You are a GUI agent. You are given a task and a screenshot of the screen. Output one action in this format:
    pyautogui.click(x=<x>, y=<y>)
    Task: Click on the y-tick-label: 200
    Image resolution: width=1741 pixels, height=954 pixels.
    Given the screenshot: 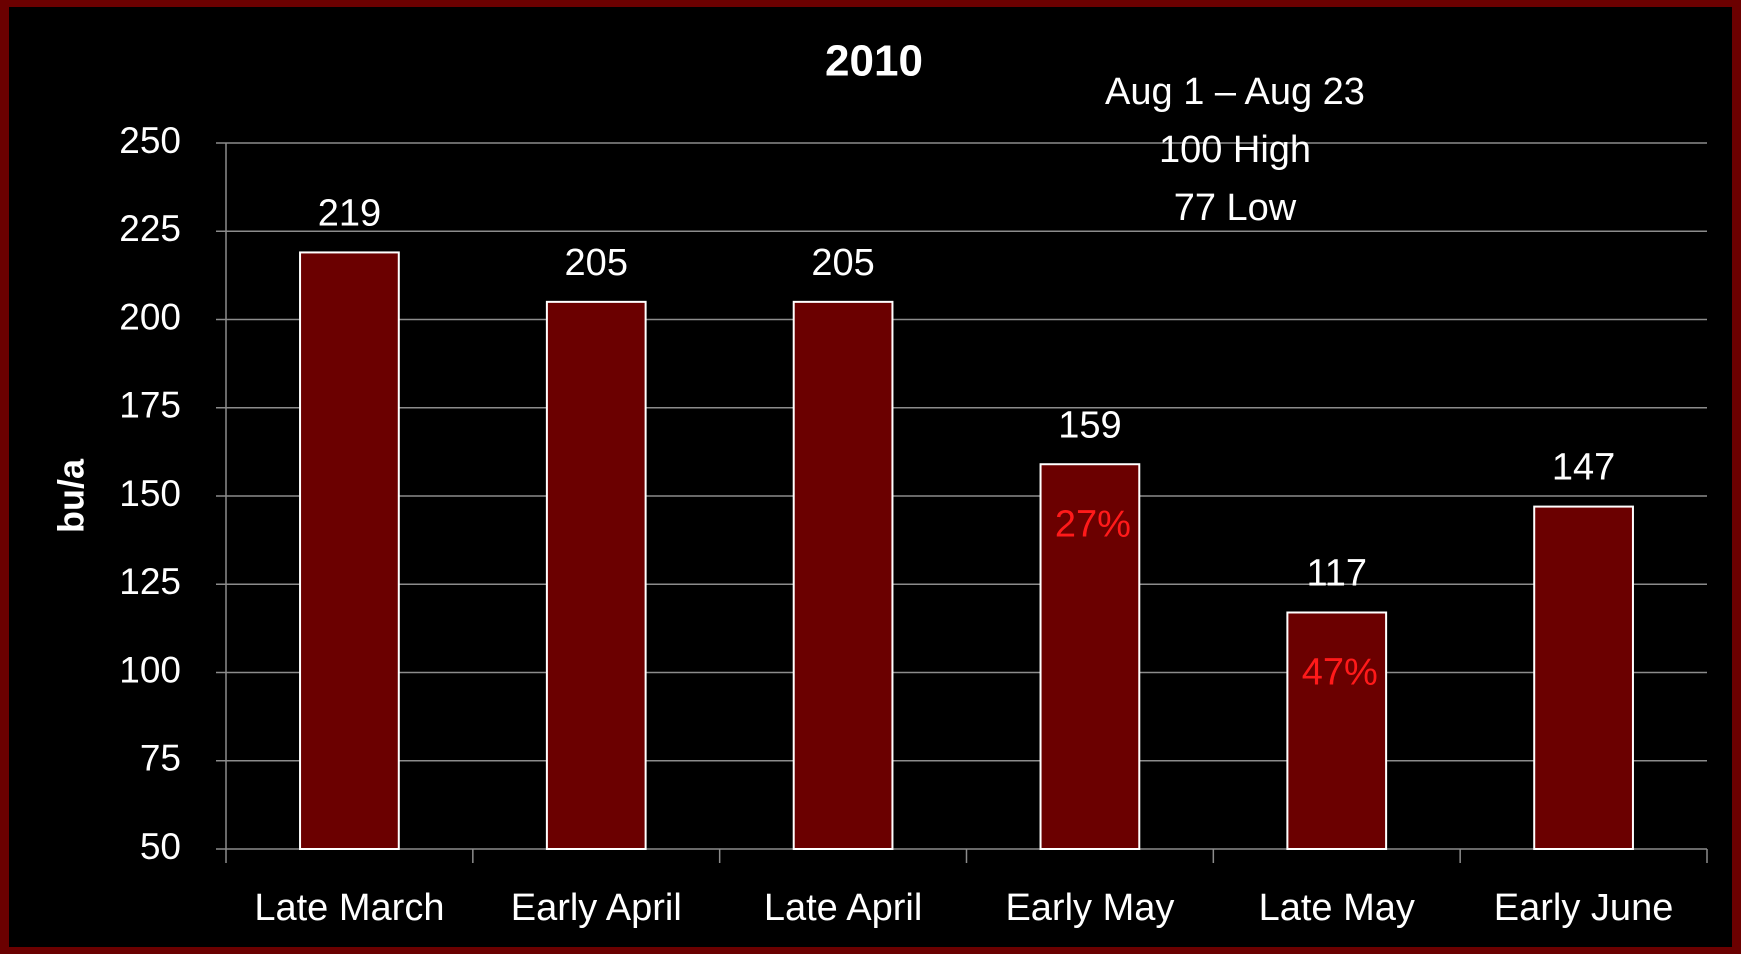 What is the action you would take?
    pyautogui.click(x=150, y=316)
    